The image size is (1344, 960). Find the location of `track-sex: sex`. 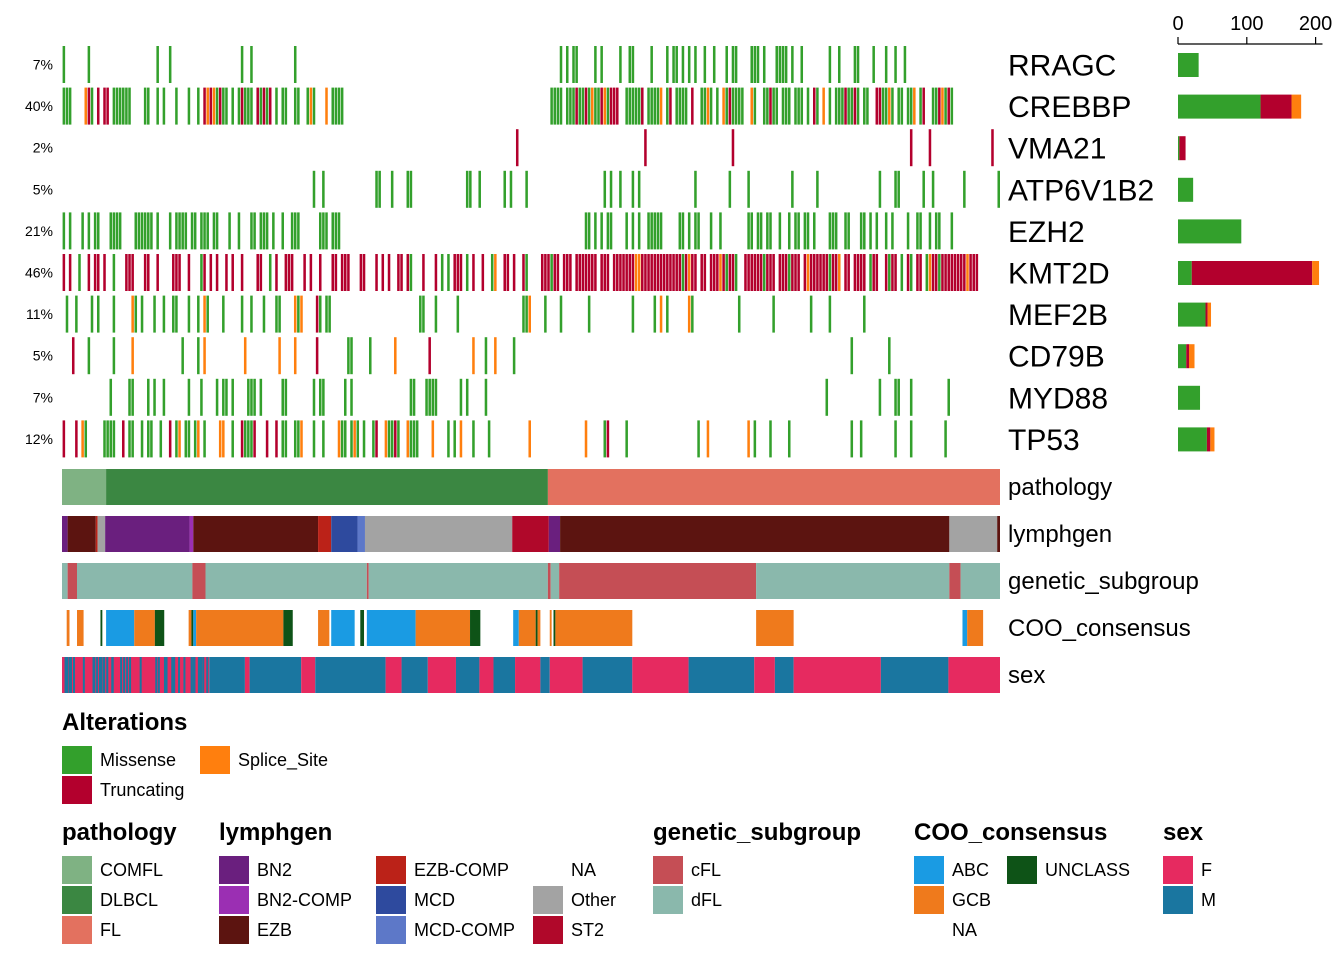

track-sex: sex is located at coordinates (553, 675).